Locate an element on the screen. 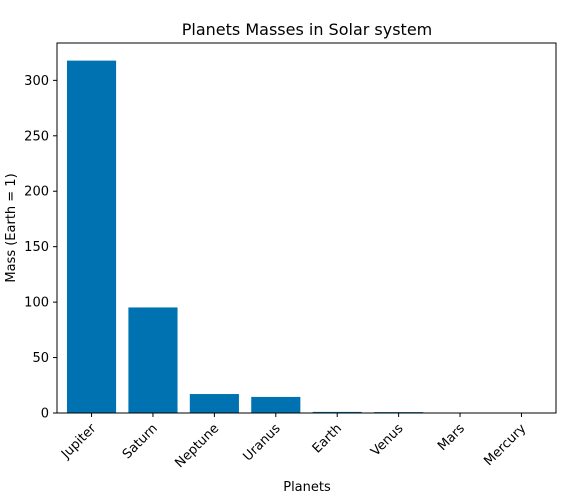 The image size is (571, 499). bar-neptune is located at coordinates (214, 403).